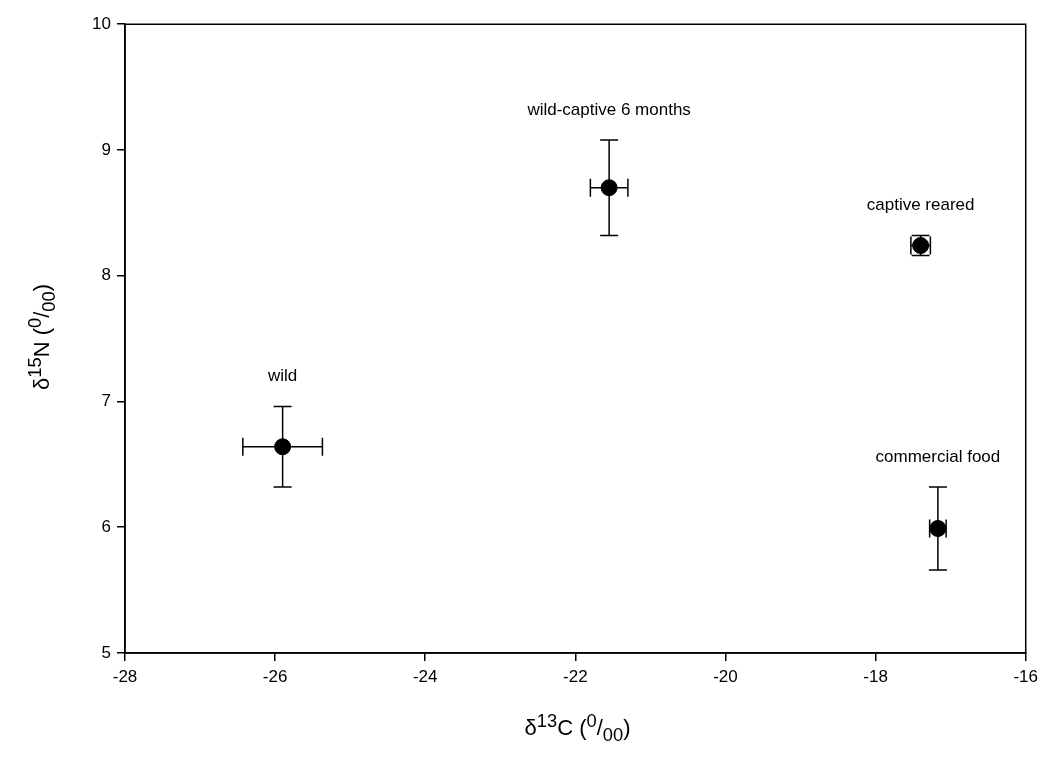  I want to click on y-tick-label: 7, so click(106, 401).